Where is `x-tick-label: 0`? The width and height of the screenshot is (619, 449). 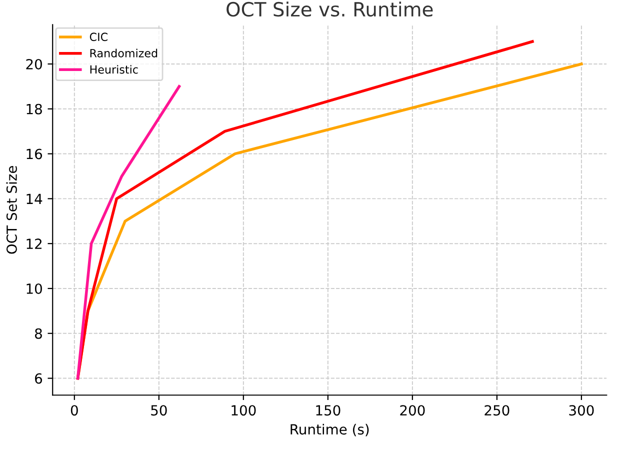
x-tick-label: 0 is located at coordinates (74, 410).